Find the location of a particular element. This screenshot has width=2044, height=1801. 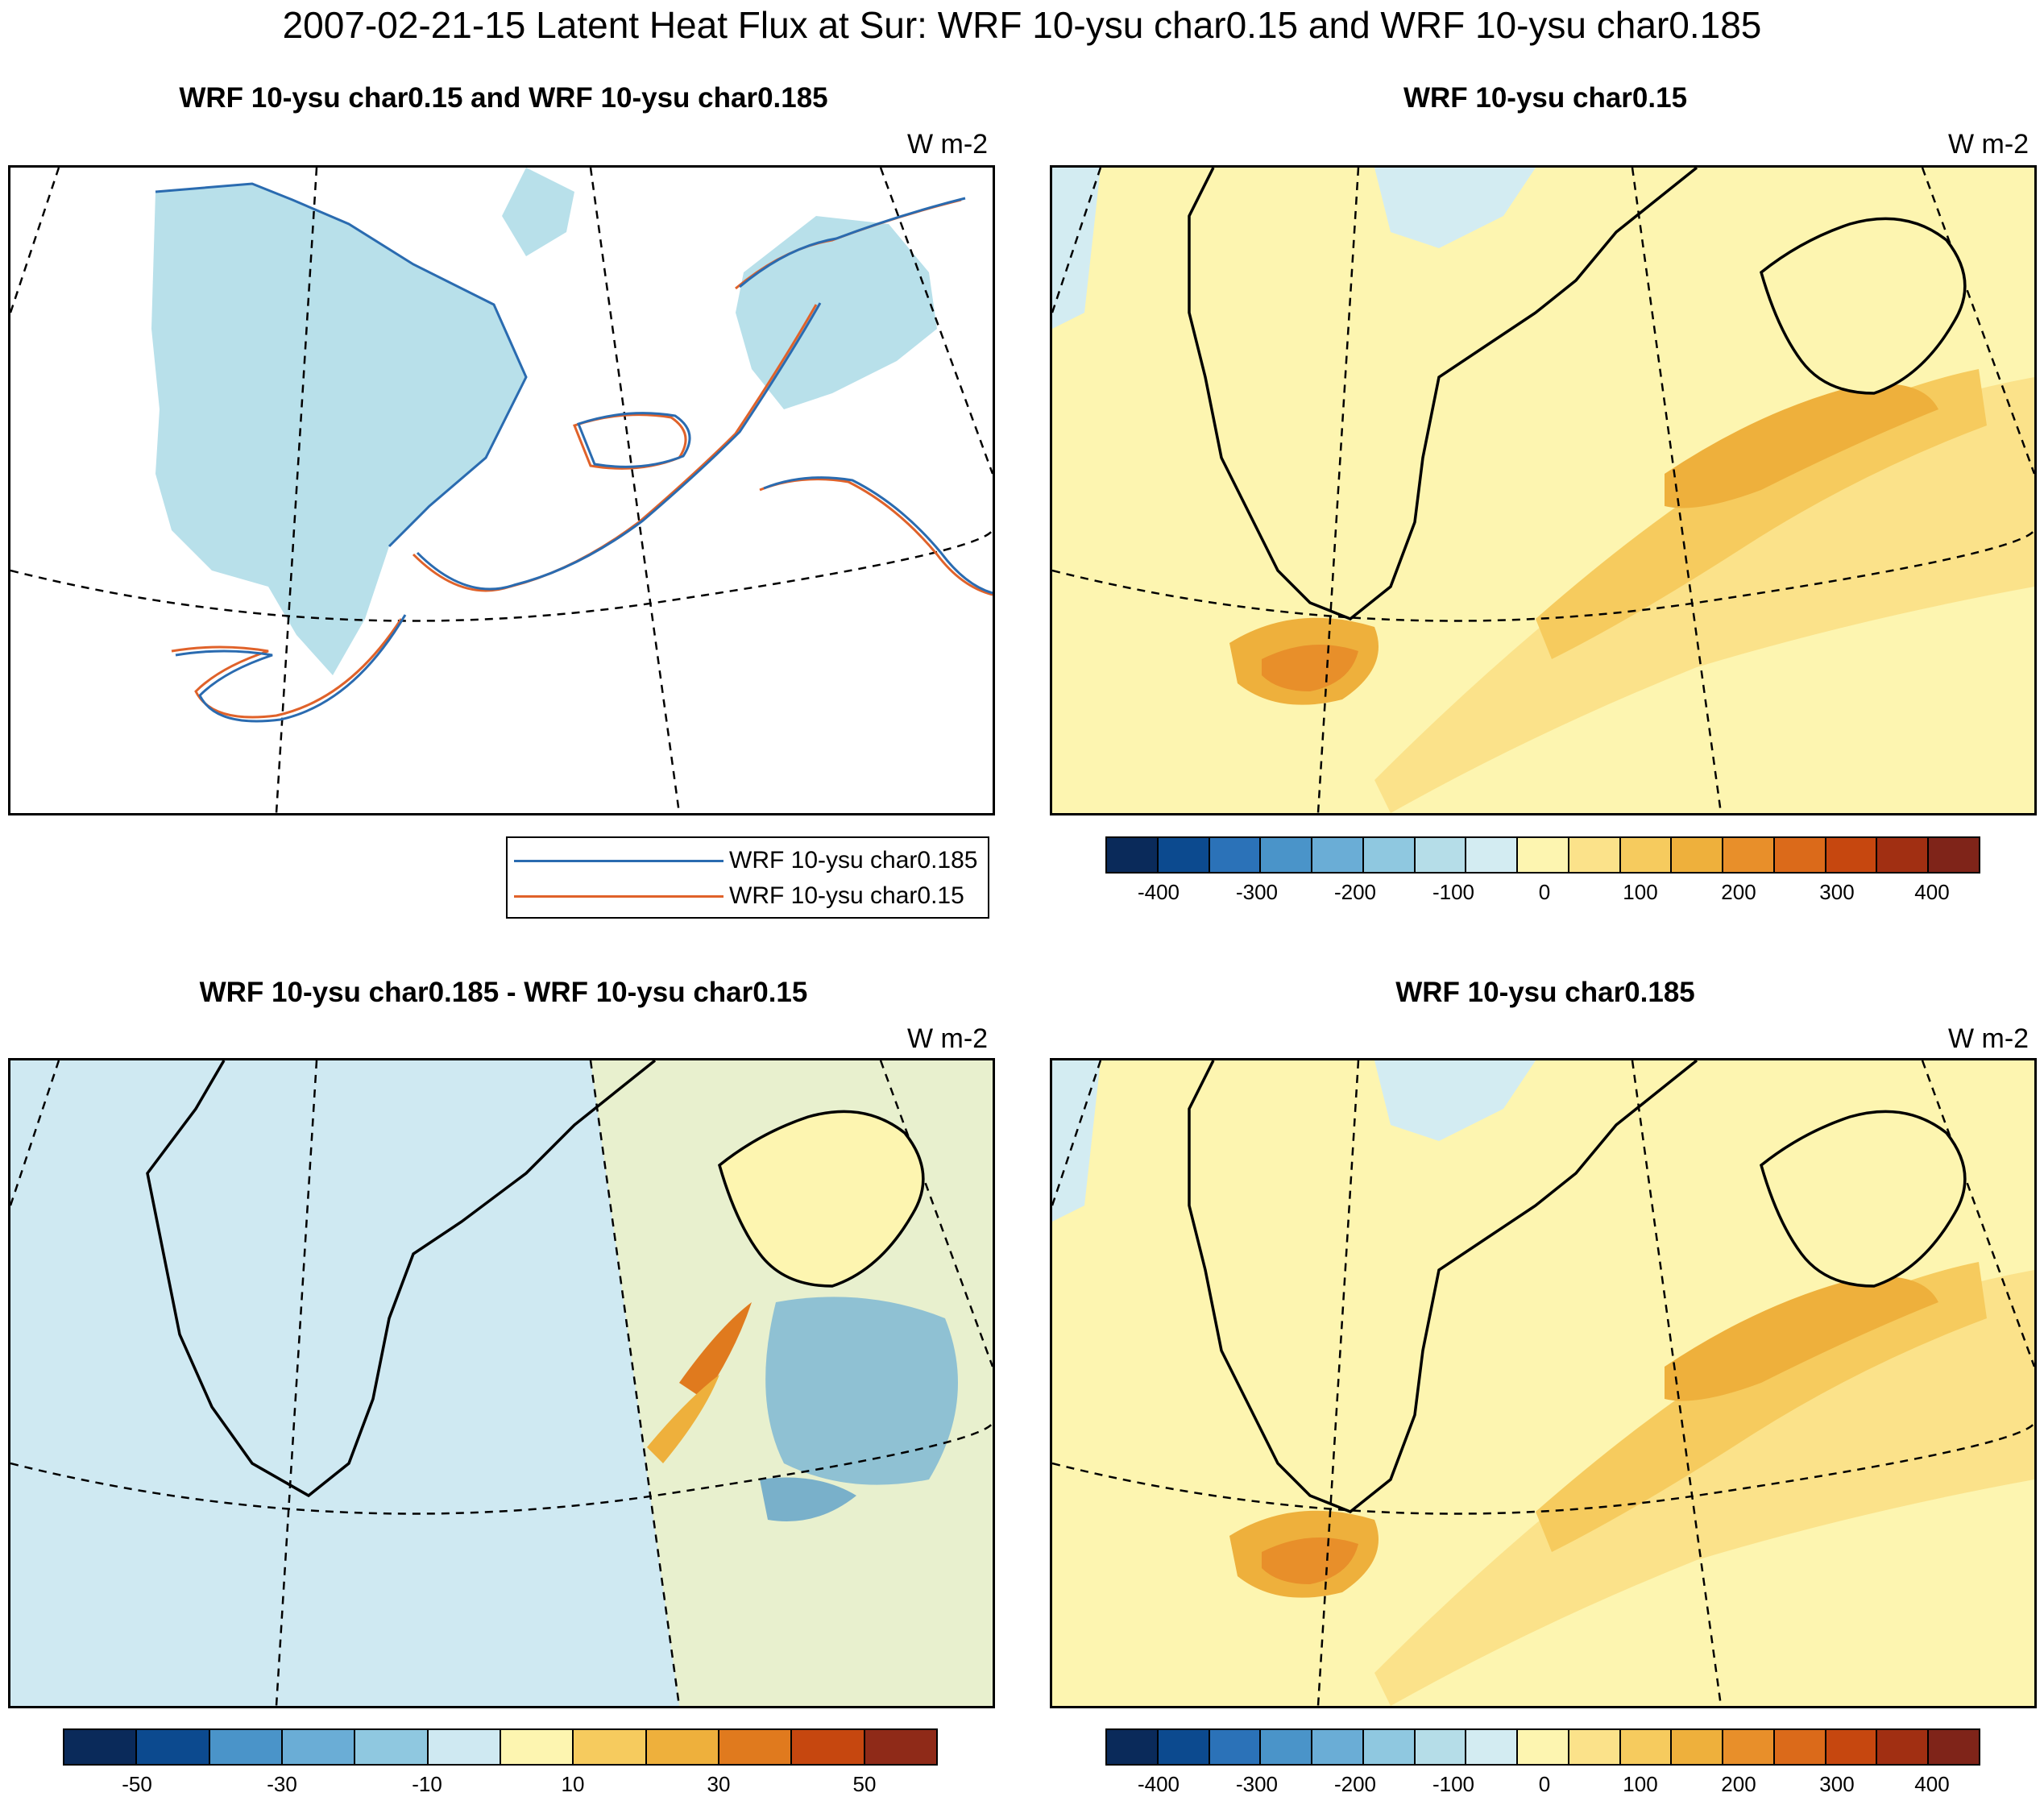

light-blue-region-west is located at coordinates (1076, 1141).